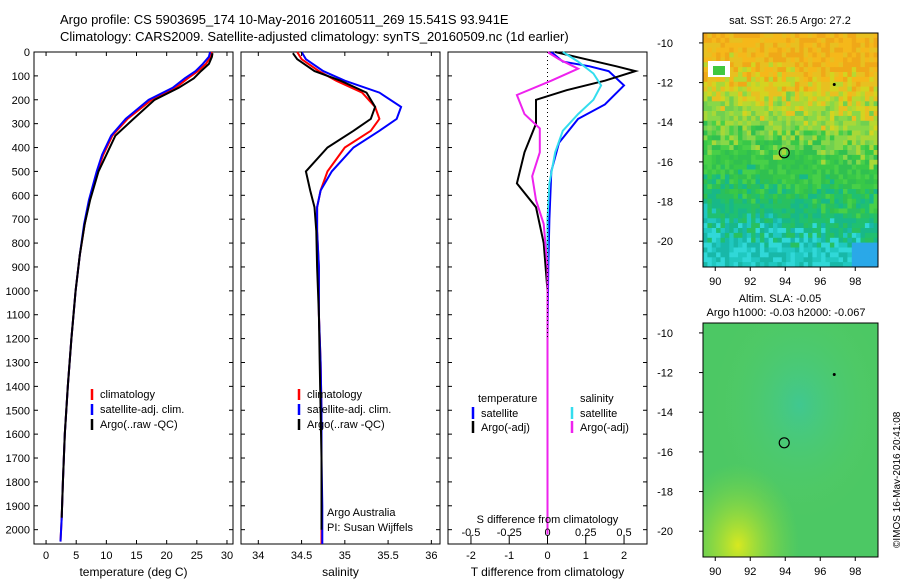 The width and height of the screenshot is (900, 580). What do you see at coordinates (834, 375) in the screenshot?
I see `sla_map-island-dot` at bounding box center [834, 375].